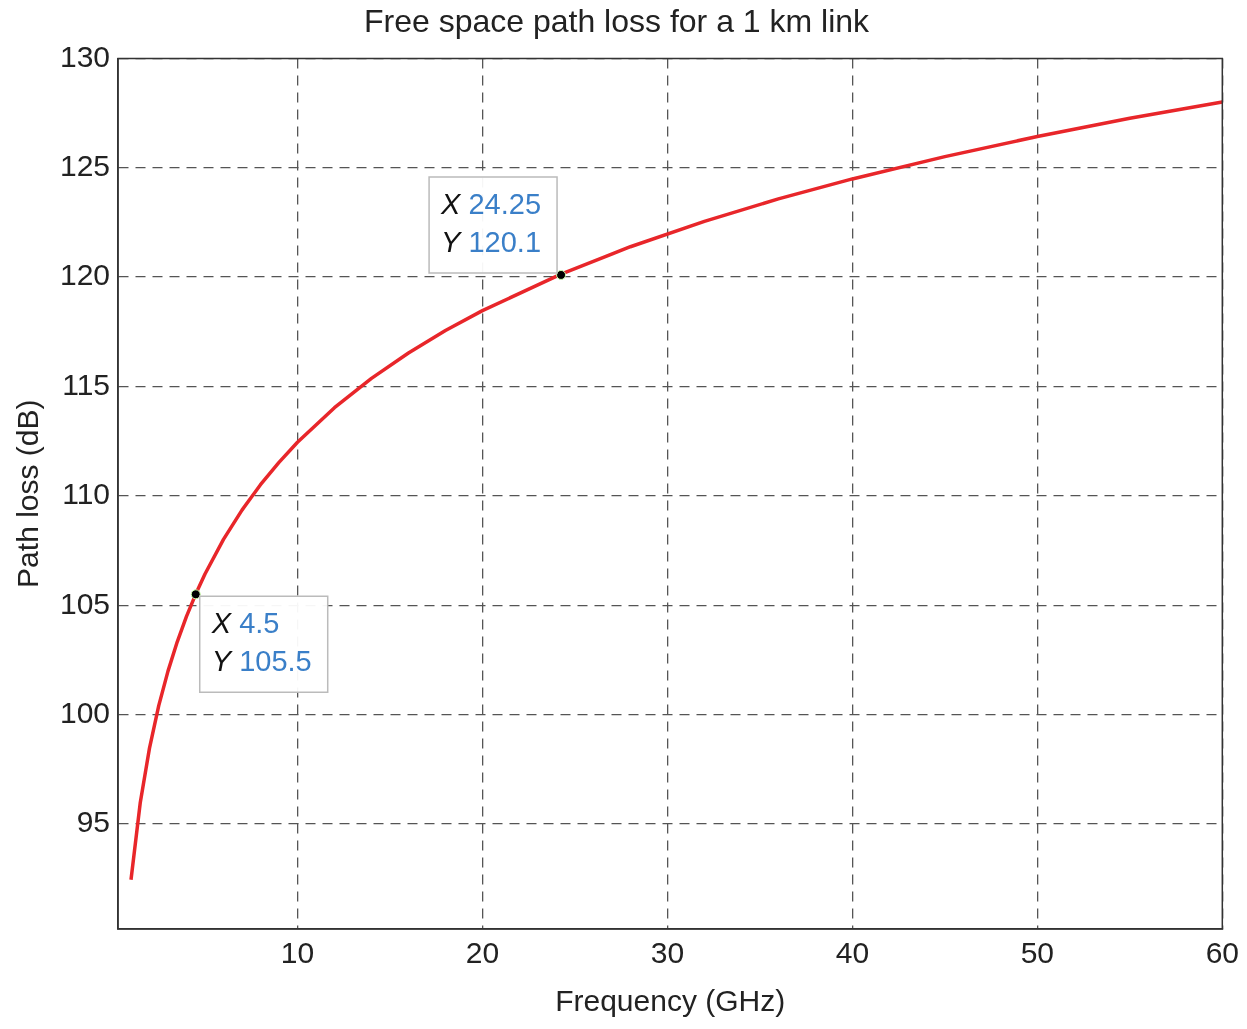  What do you see at coordinates (1037, 953) in the screenshot?
I see `x-tick-label: 50` at bounding box center [1037, 953].